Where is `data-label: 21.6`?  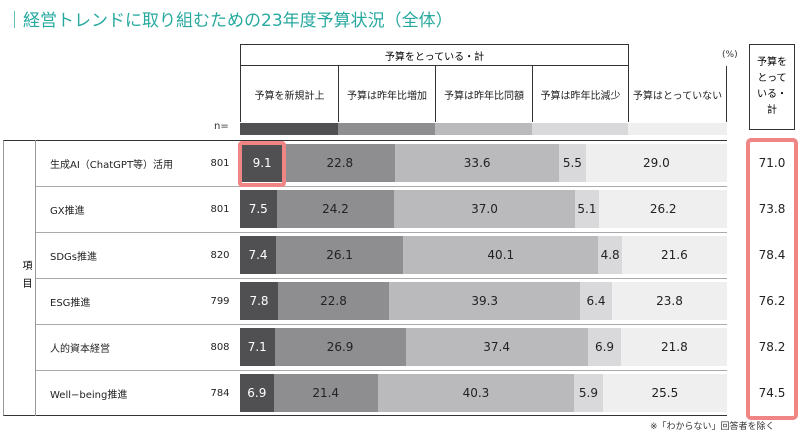
data-label: 21.6 is located at coordinates (674, 255).